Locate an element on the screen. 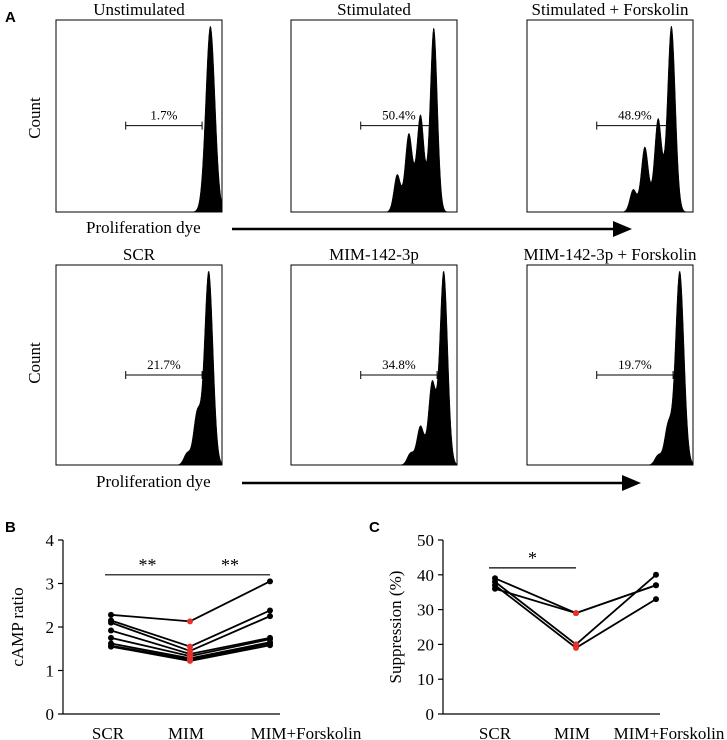 The image size is (727, 740). significance-stars: * is located at coordinates (532, 558).